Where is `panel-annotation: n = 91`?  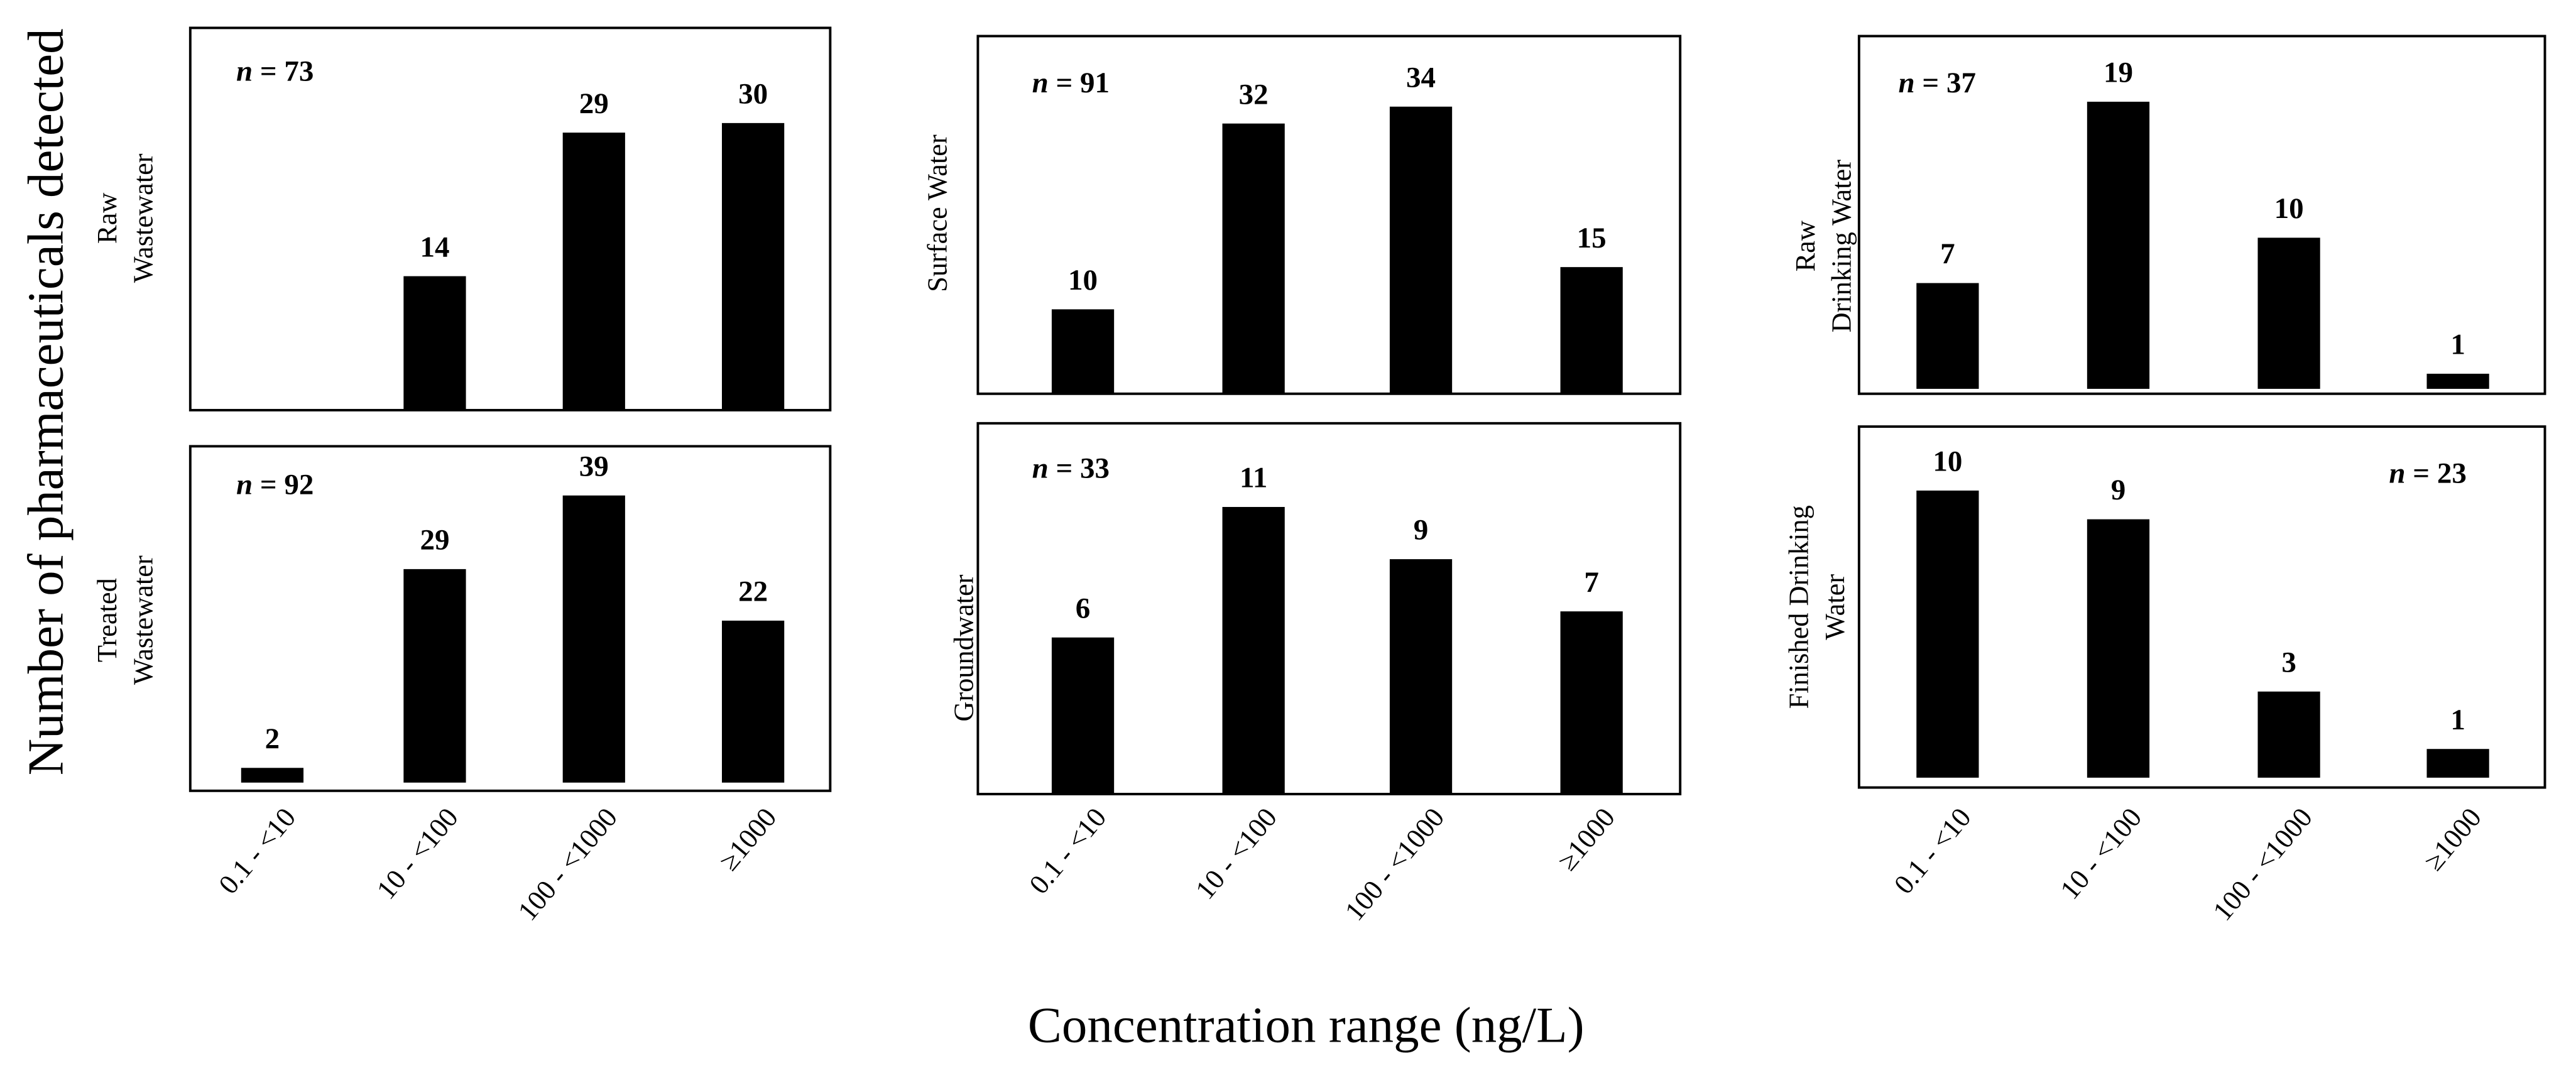
panel-annotation: n = 91 is located at coordinates (1071, 83).